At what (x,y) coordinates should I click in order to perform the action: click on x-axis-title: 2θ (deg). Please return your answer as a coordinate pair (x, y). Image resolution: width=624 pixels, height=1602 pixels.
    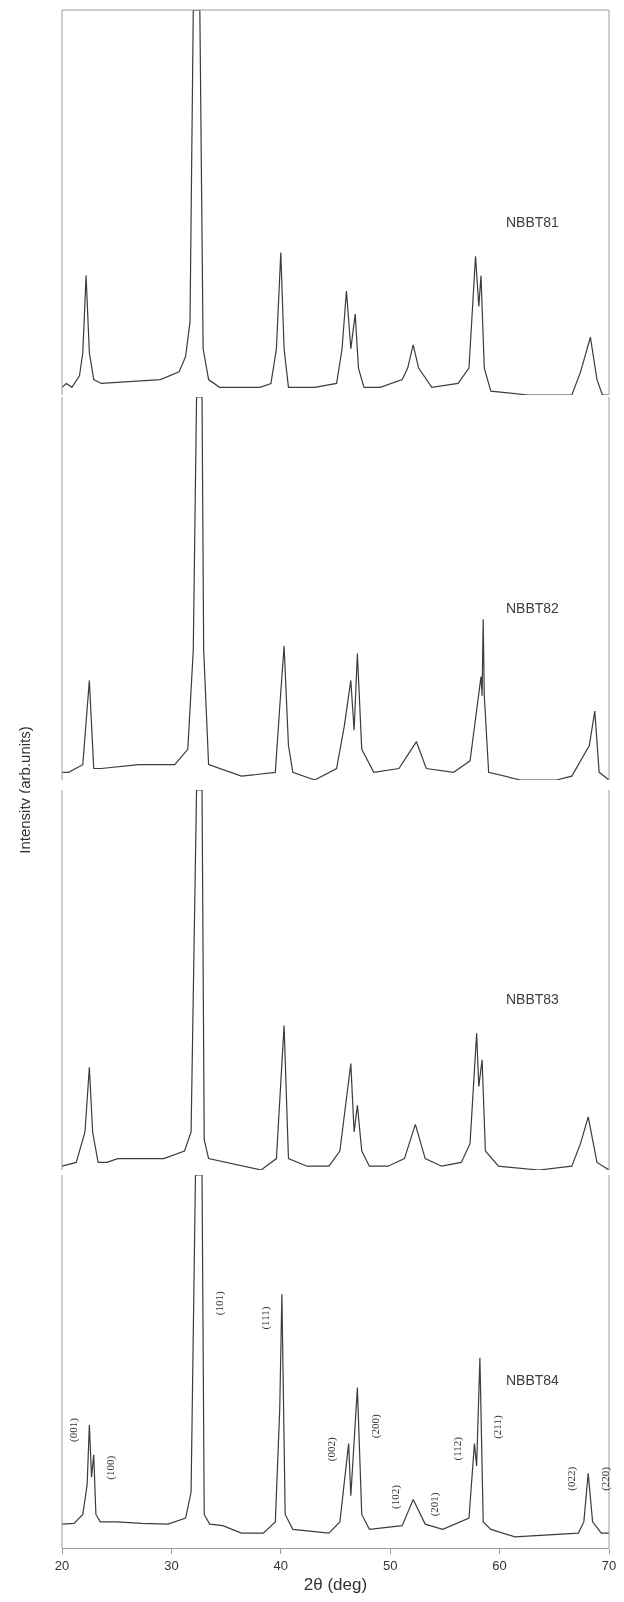
    Looking at the image, I should click on (335, 1584).